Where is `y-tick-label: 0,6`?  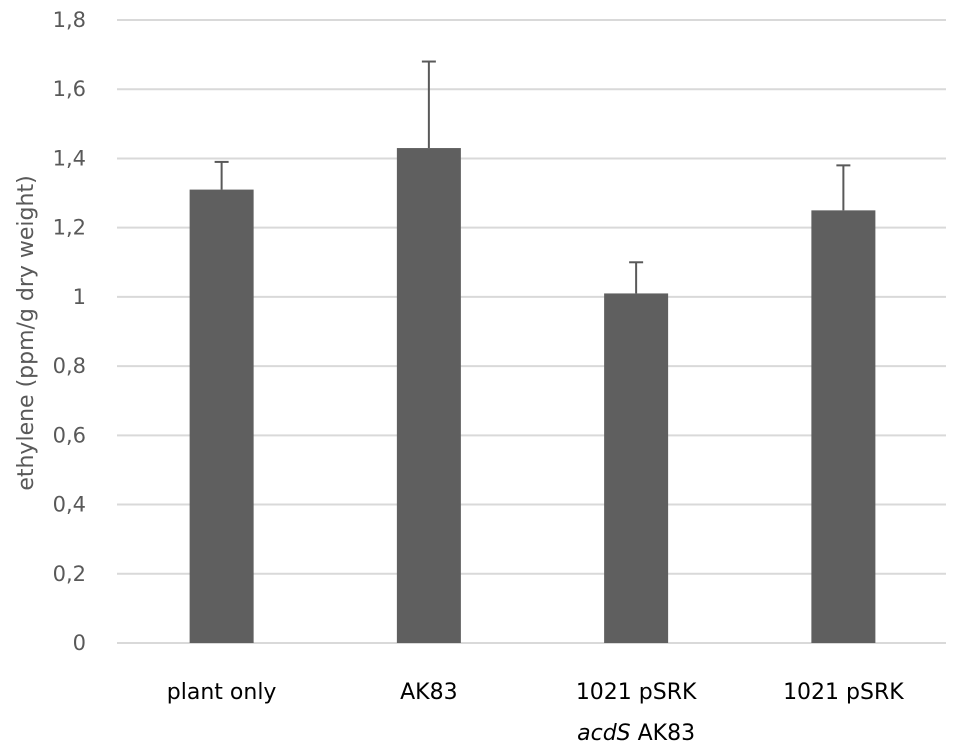
y-tick-label: 0,6 is located at coordinates (69, 435).